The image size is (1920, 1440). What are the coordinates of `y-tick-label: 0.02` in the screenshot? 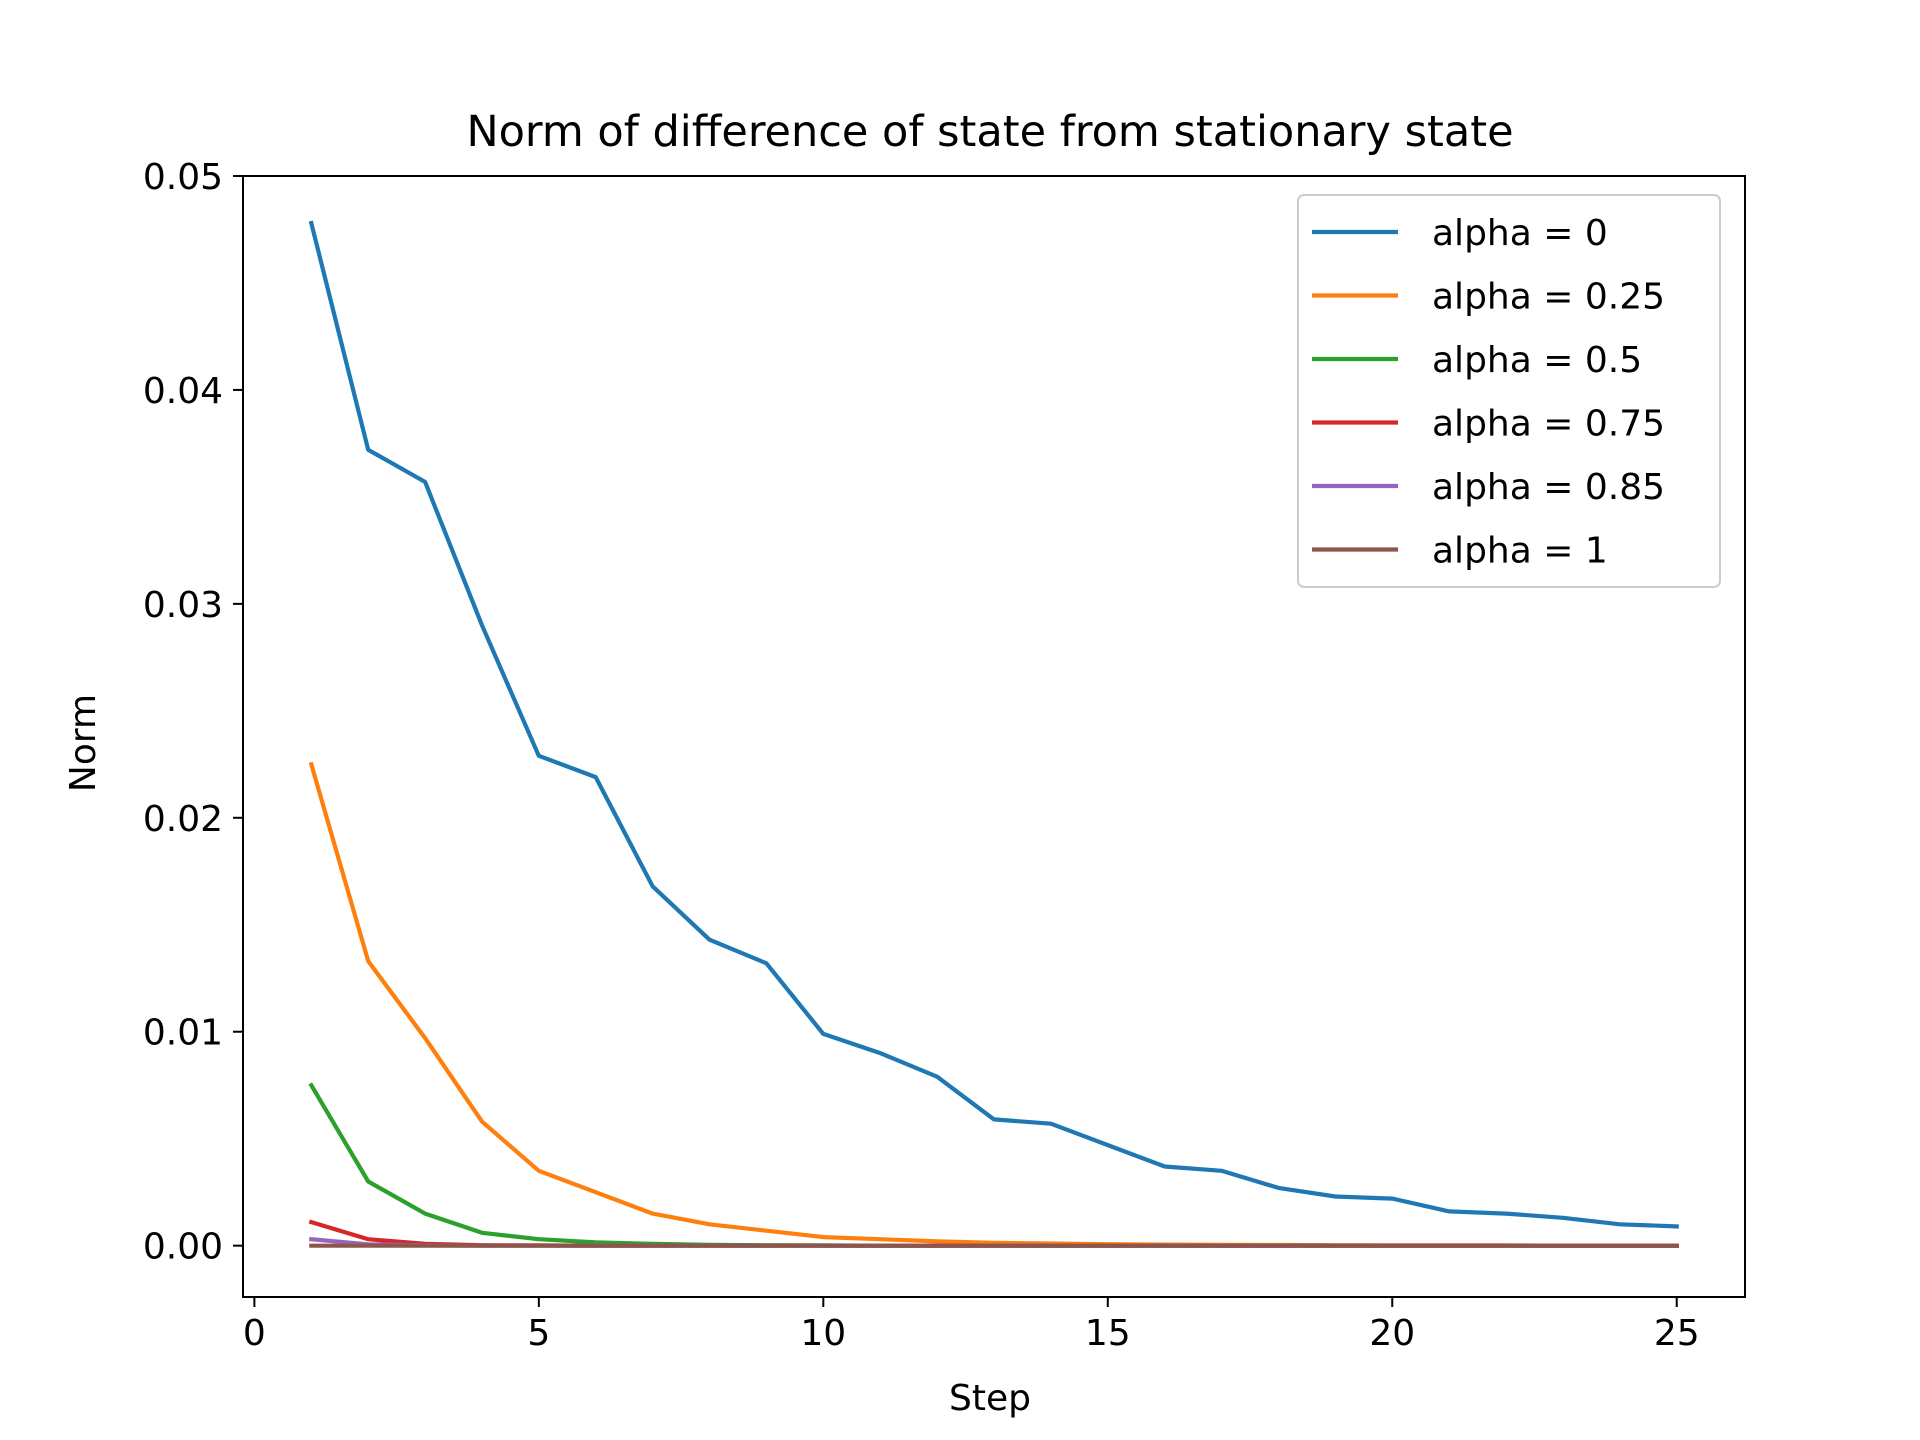 It's located at (183, 819).